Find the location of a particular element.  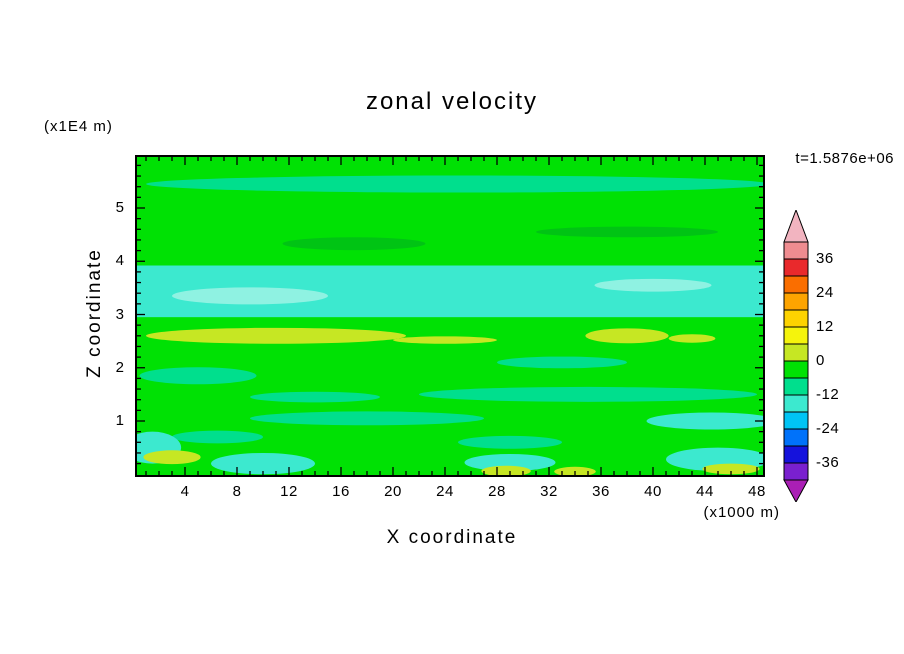

y-tick-label: 2 is located at coordinates (119, 367).